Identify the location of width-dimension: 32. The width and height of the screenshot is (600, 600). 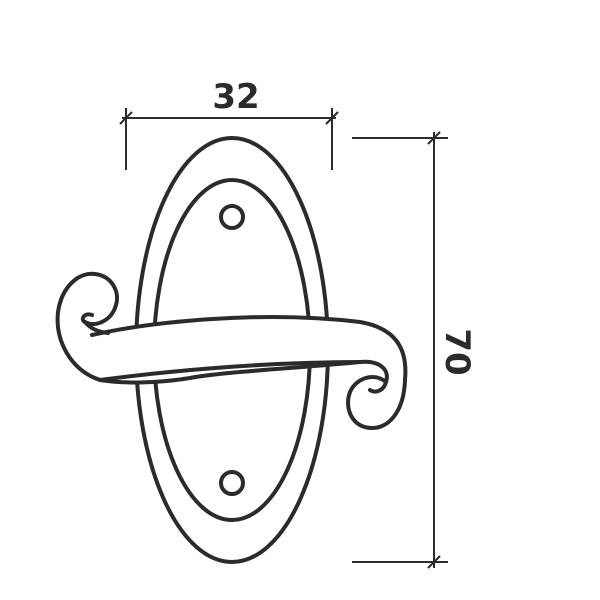
(229, 123).